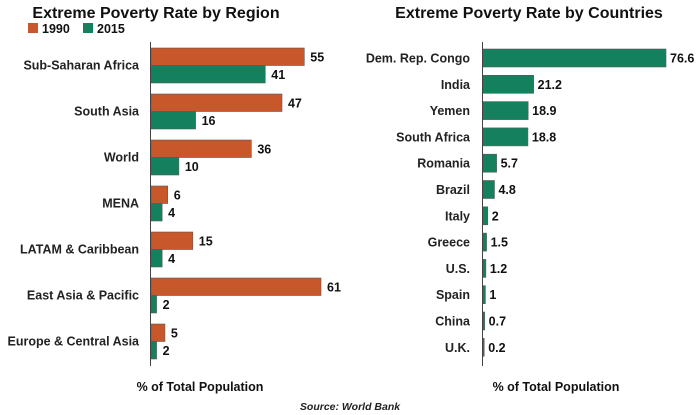  I want to click on bar-2015-mena, so click(156, 212).